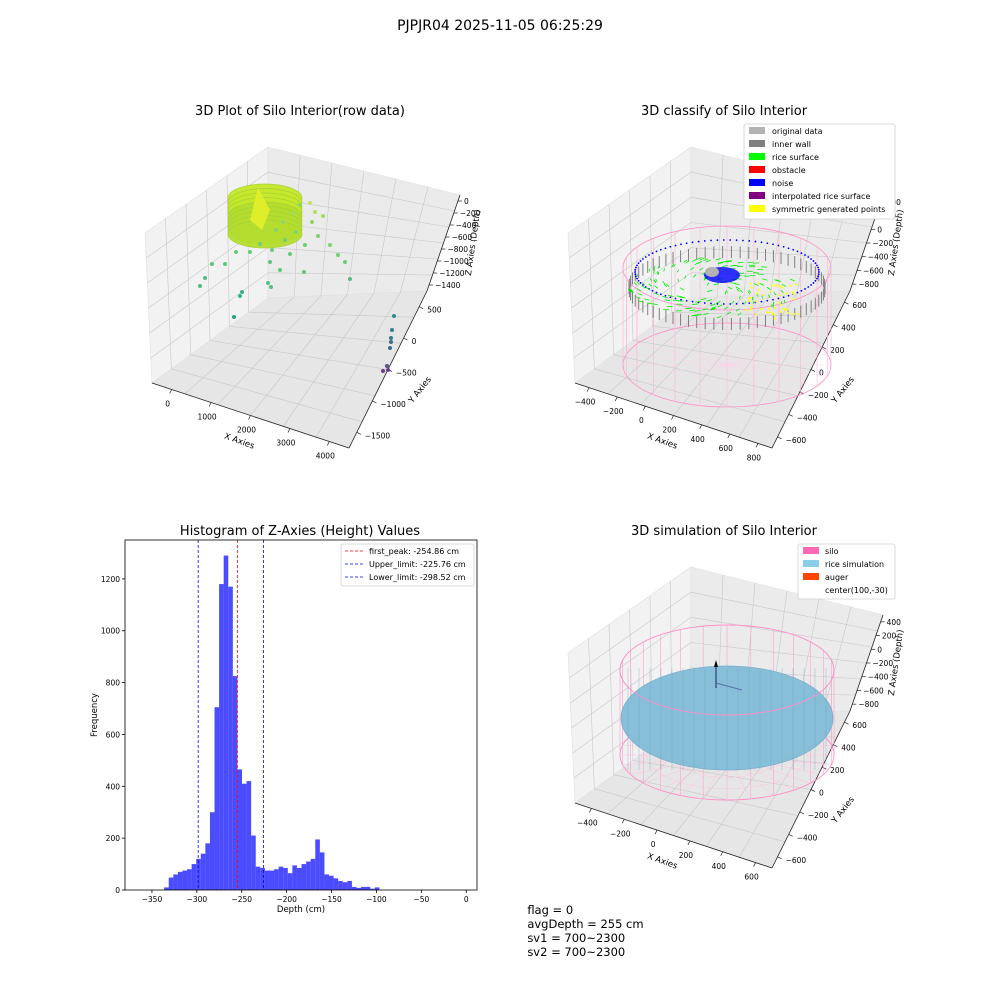 This screenshot has height=1000, width=1000. I want to click on raw_plot-y-tick-label: −1000, so click(393, 404).